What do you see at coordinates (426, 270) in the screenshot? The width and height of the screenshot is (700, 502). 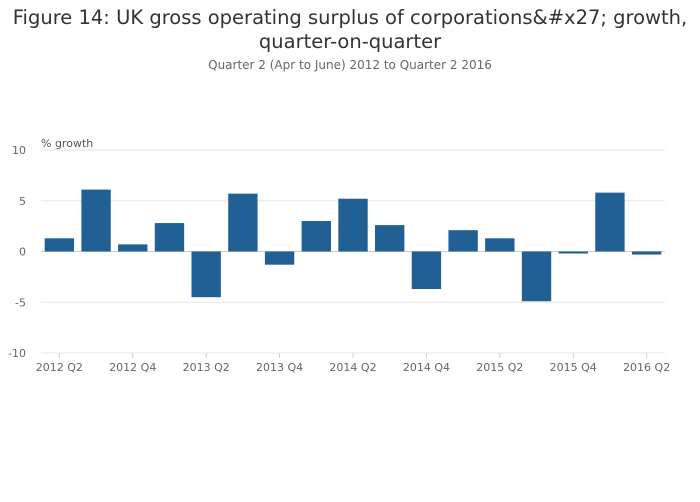 I see `bar-2014-q4` at bounding box center [426, 270].